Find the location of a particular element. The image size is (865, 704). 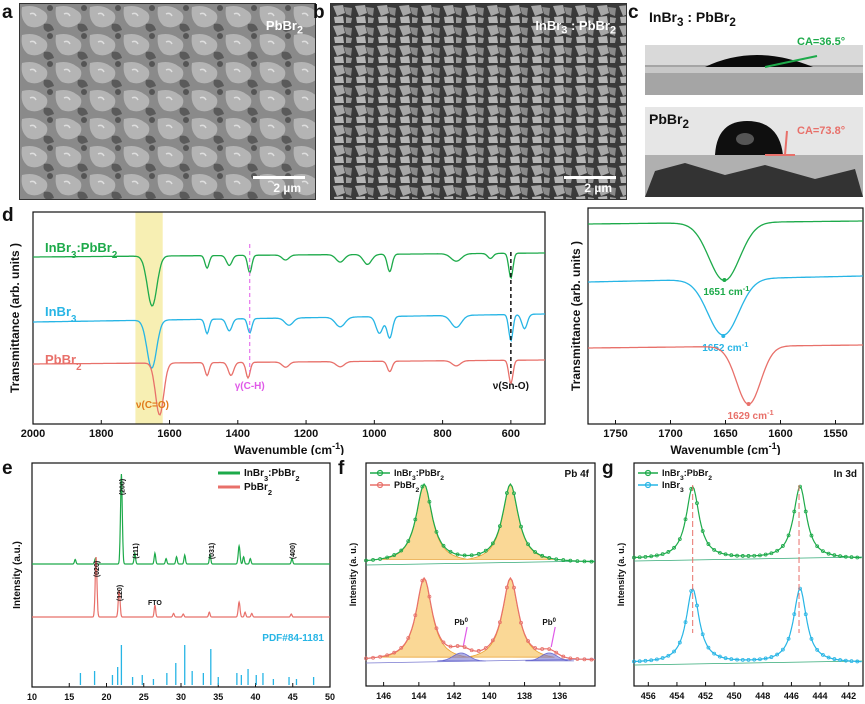

ca-label-bottom: PbBr2 is located at coordinates (669, 121).